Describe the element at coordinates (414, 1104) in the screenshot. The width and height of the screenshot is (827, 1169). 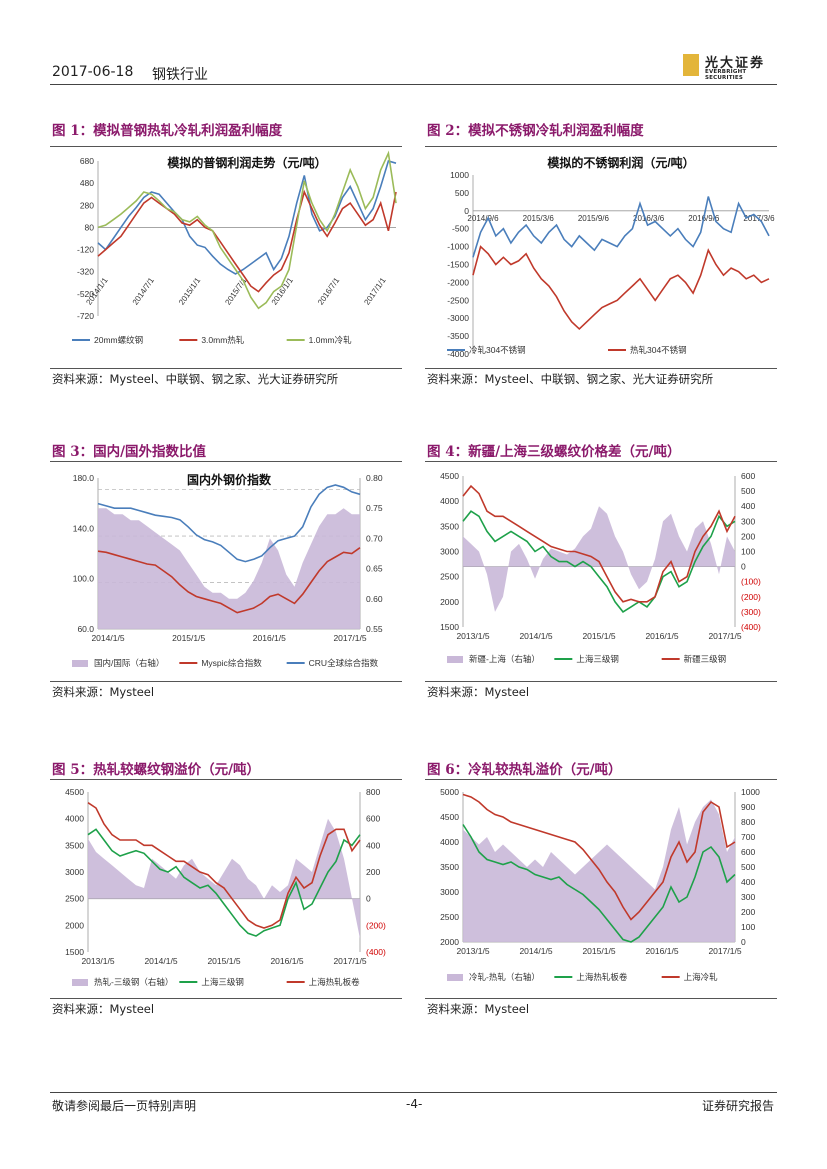
I see `page-number: -4-` at that location.